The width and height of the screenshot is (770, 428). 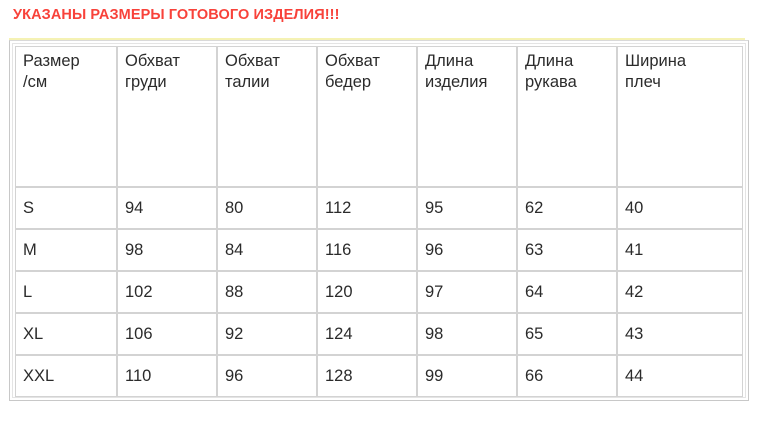 What do you see at coordinates (367, 208) in the screenshot?
I see `cell-hips: 112` at bounding box center [367, 208].